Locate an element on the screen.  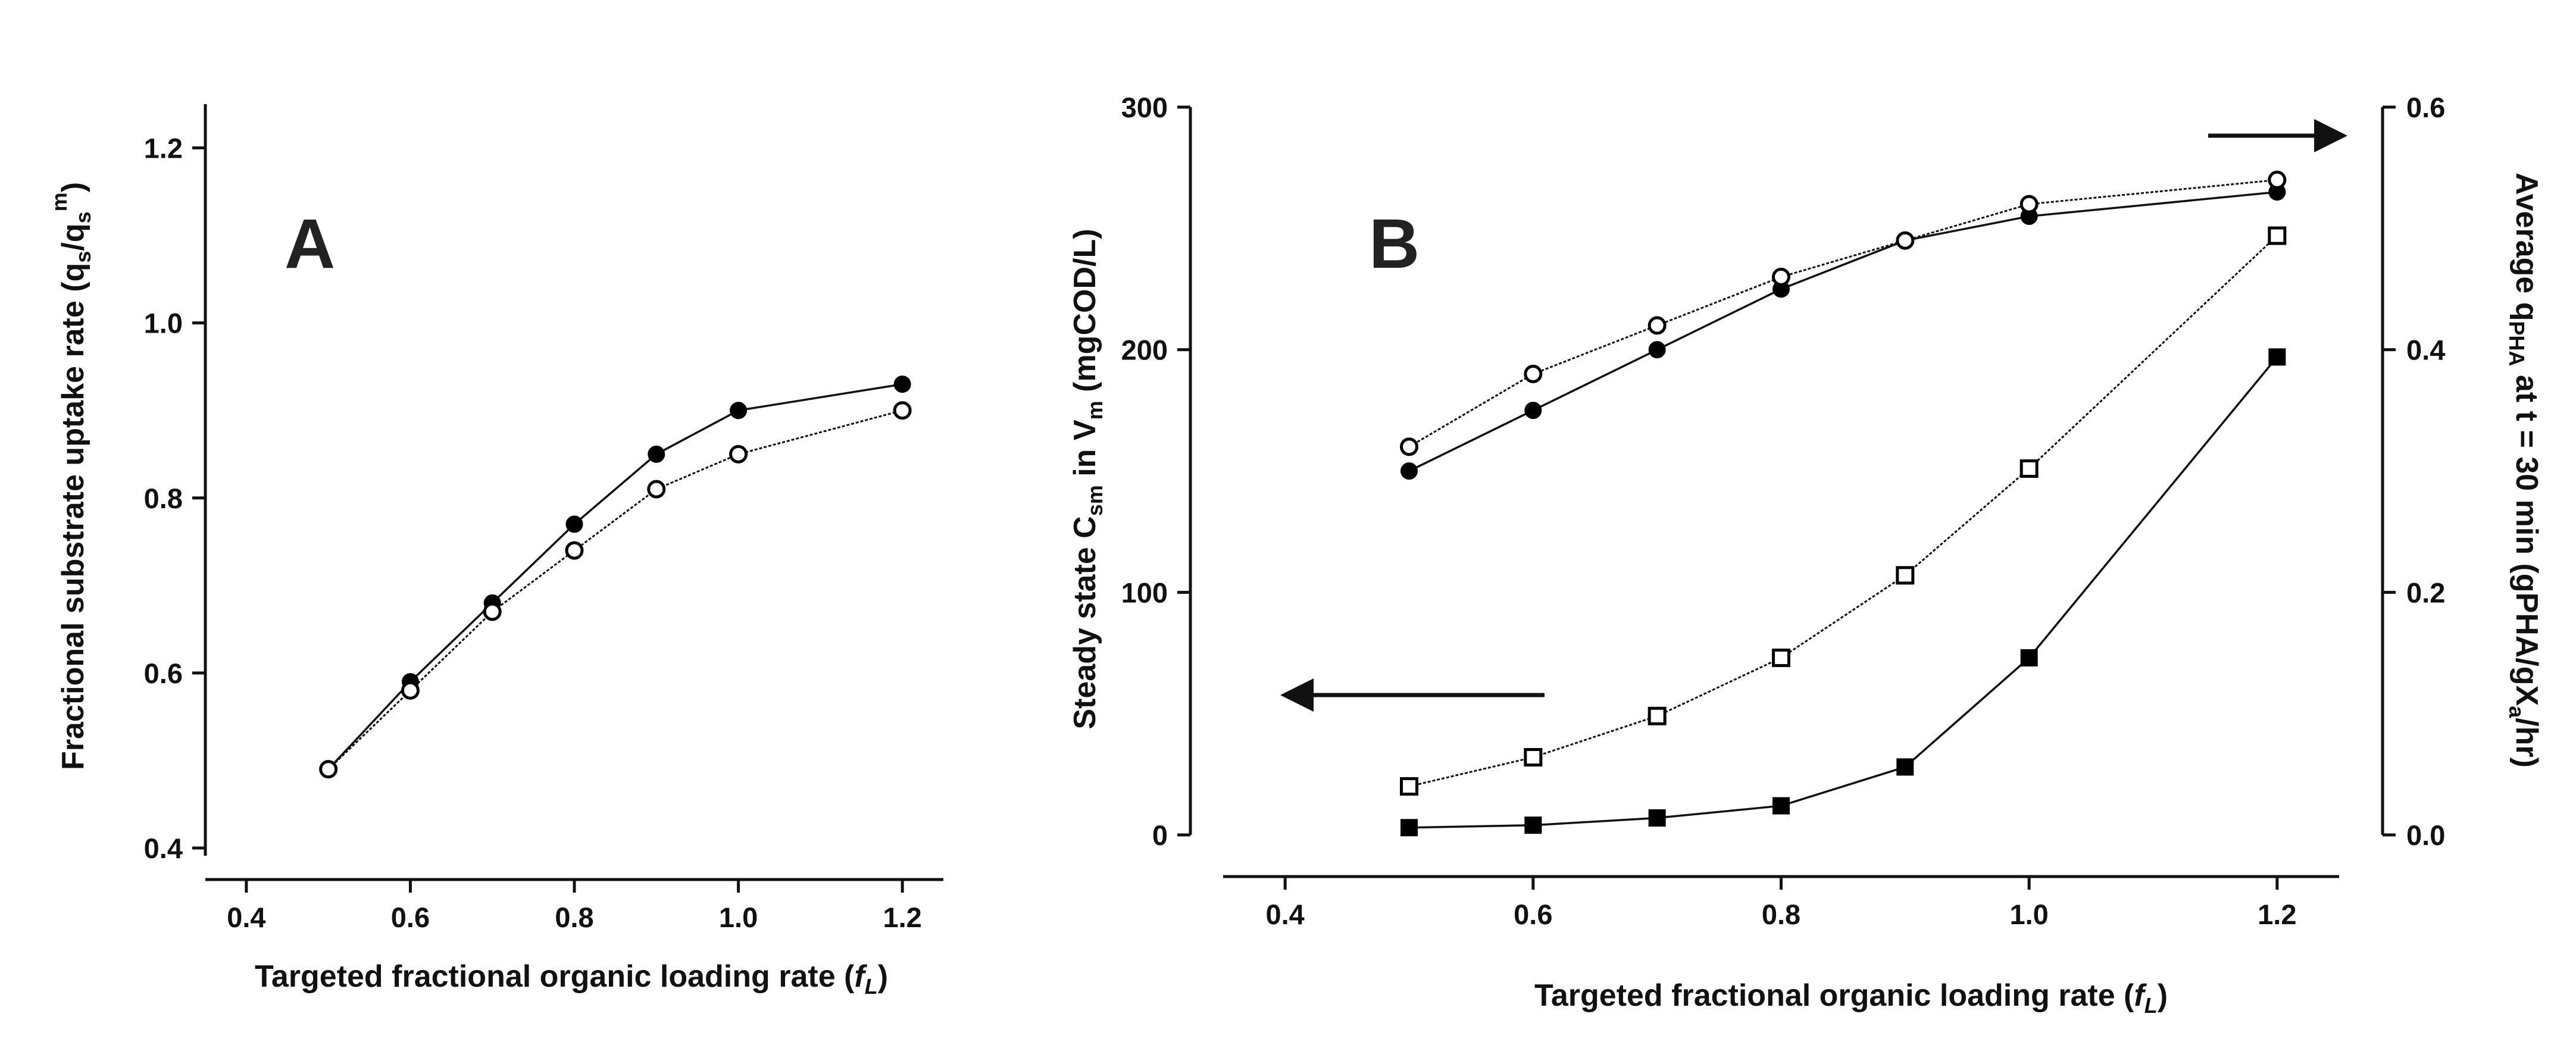
panel-a-lines is located at coordinates (615, 576).